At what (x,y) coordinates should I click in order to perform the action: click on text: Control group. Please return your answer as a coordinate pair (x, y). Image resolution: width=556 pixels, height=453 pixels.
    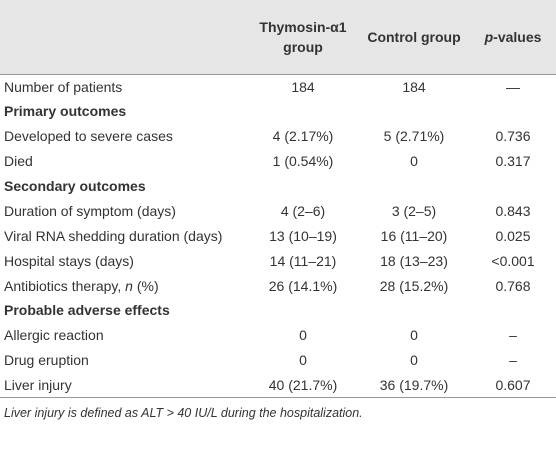
    Looking at the image, I should click on (414, 36).